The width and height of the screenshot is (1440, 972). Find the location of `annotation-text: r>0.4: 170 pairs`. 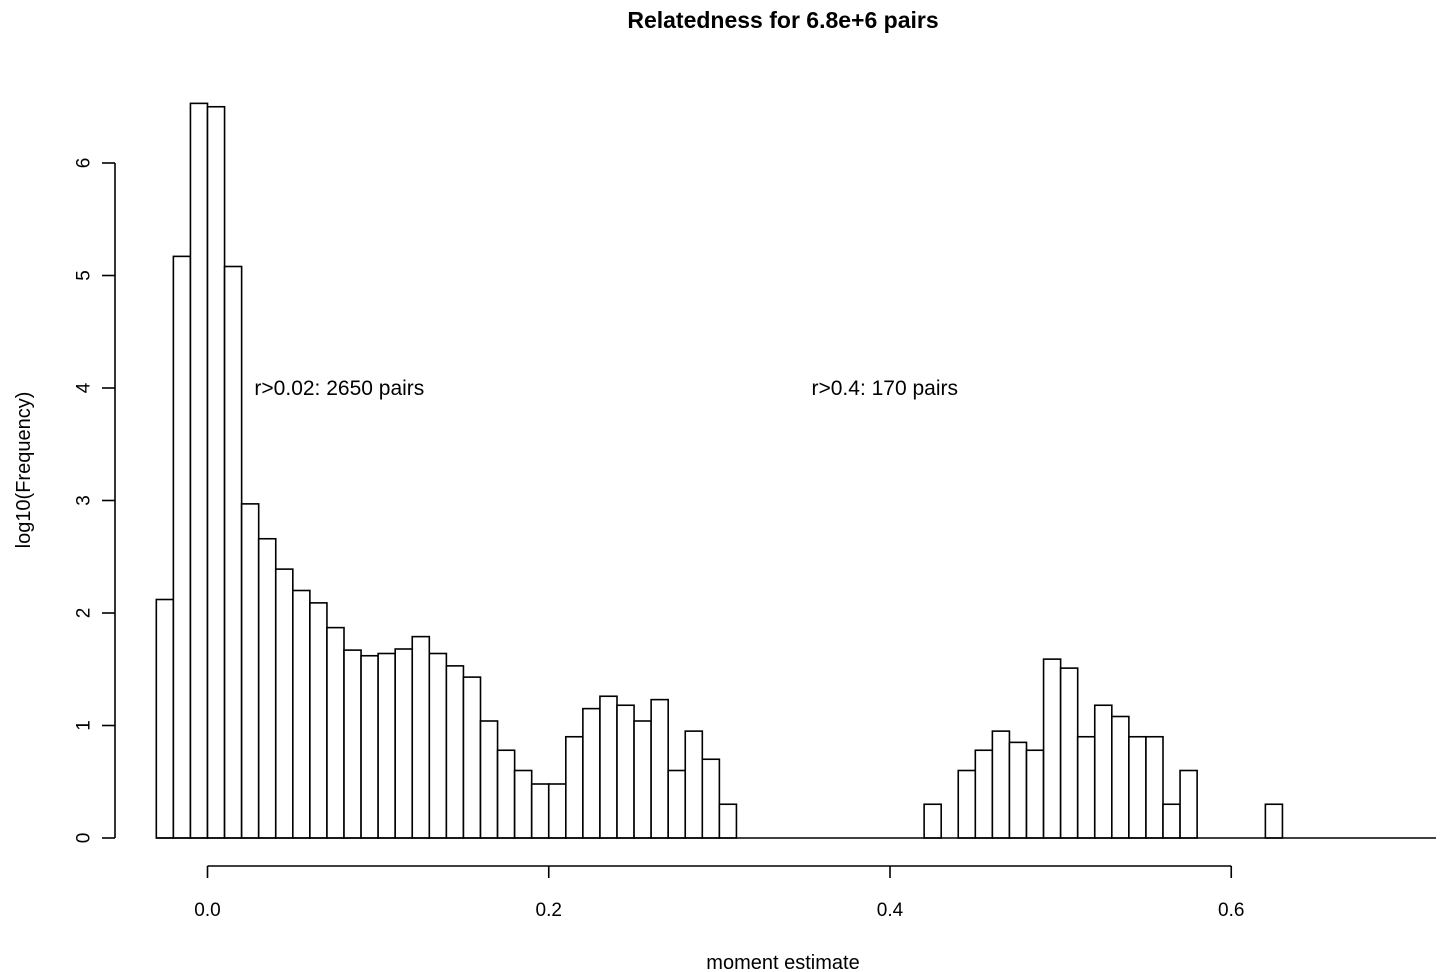

annotation-text: r>0.4: 170 pairs is located at coordinates (885, 388).